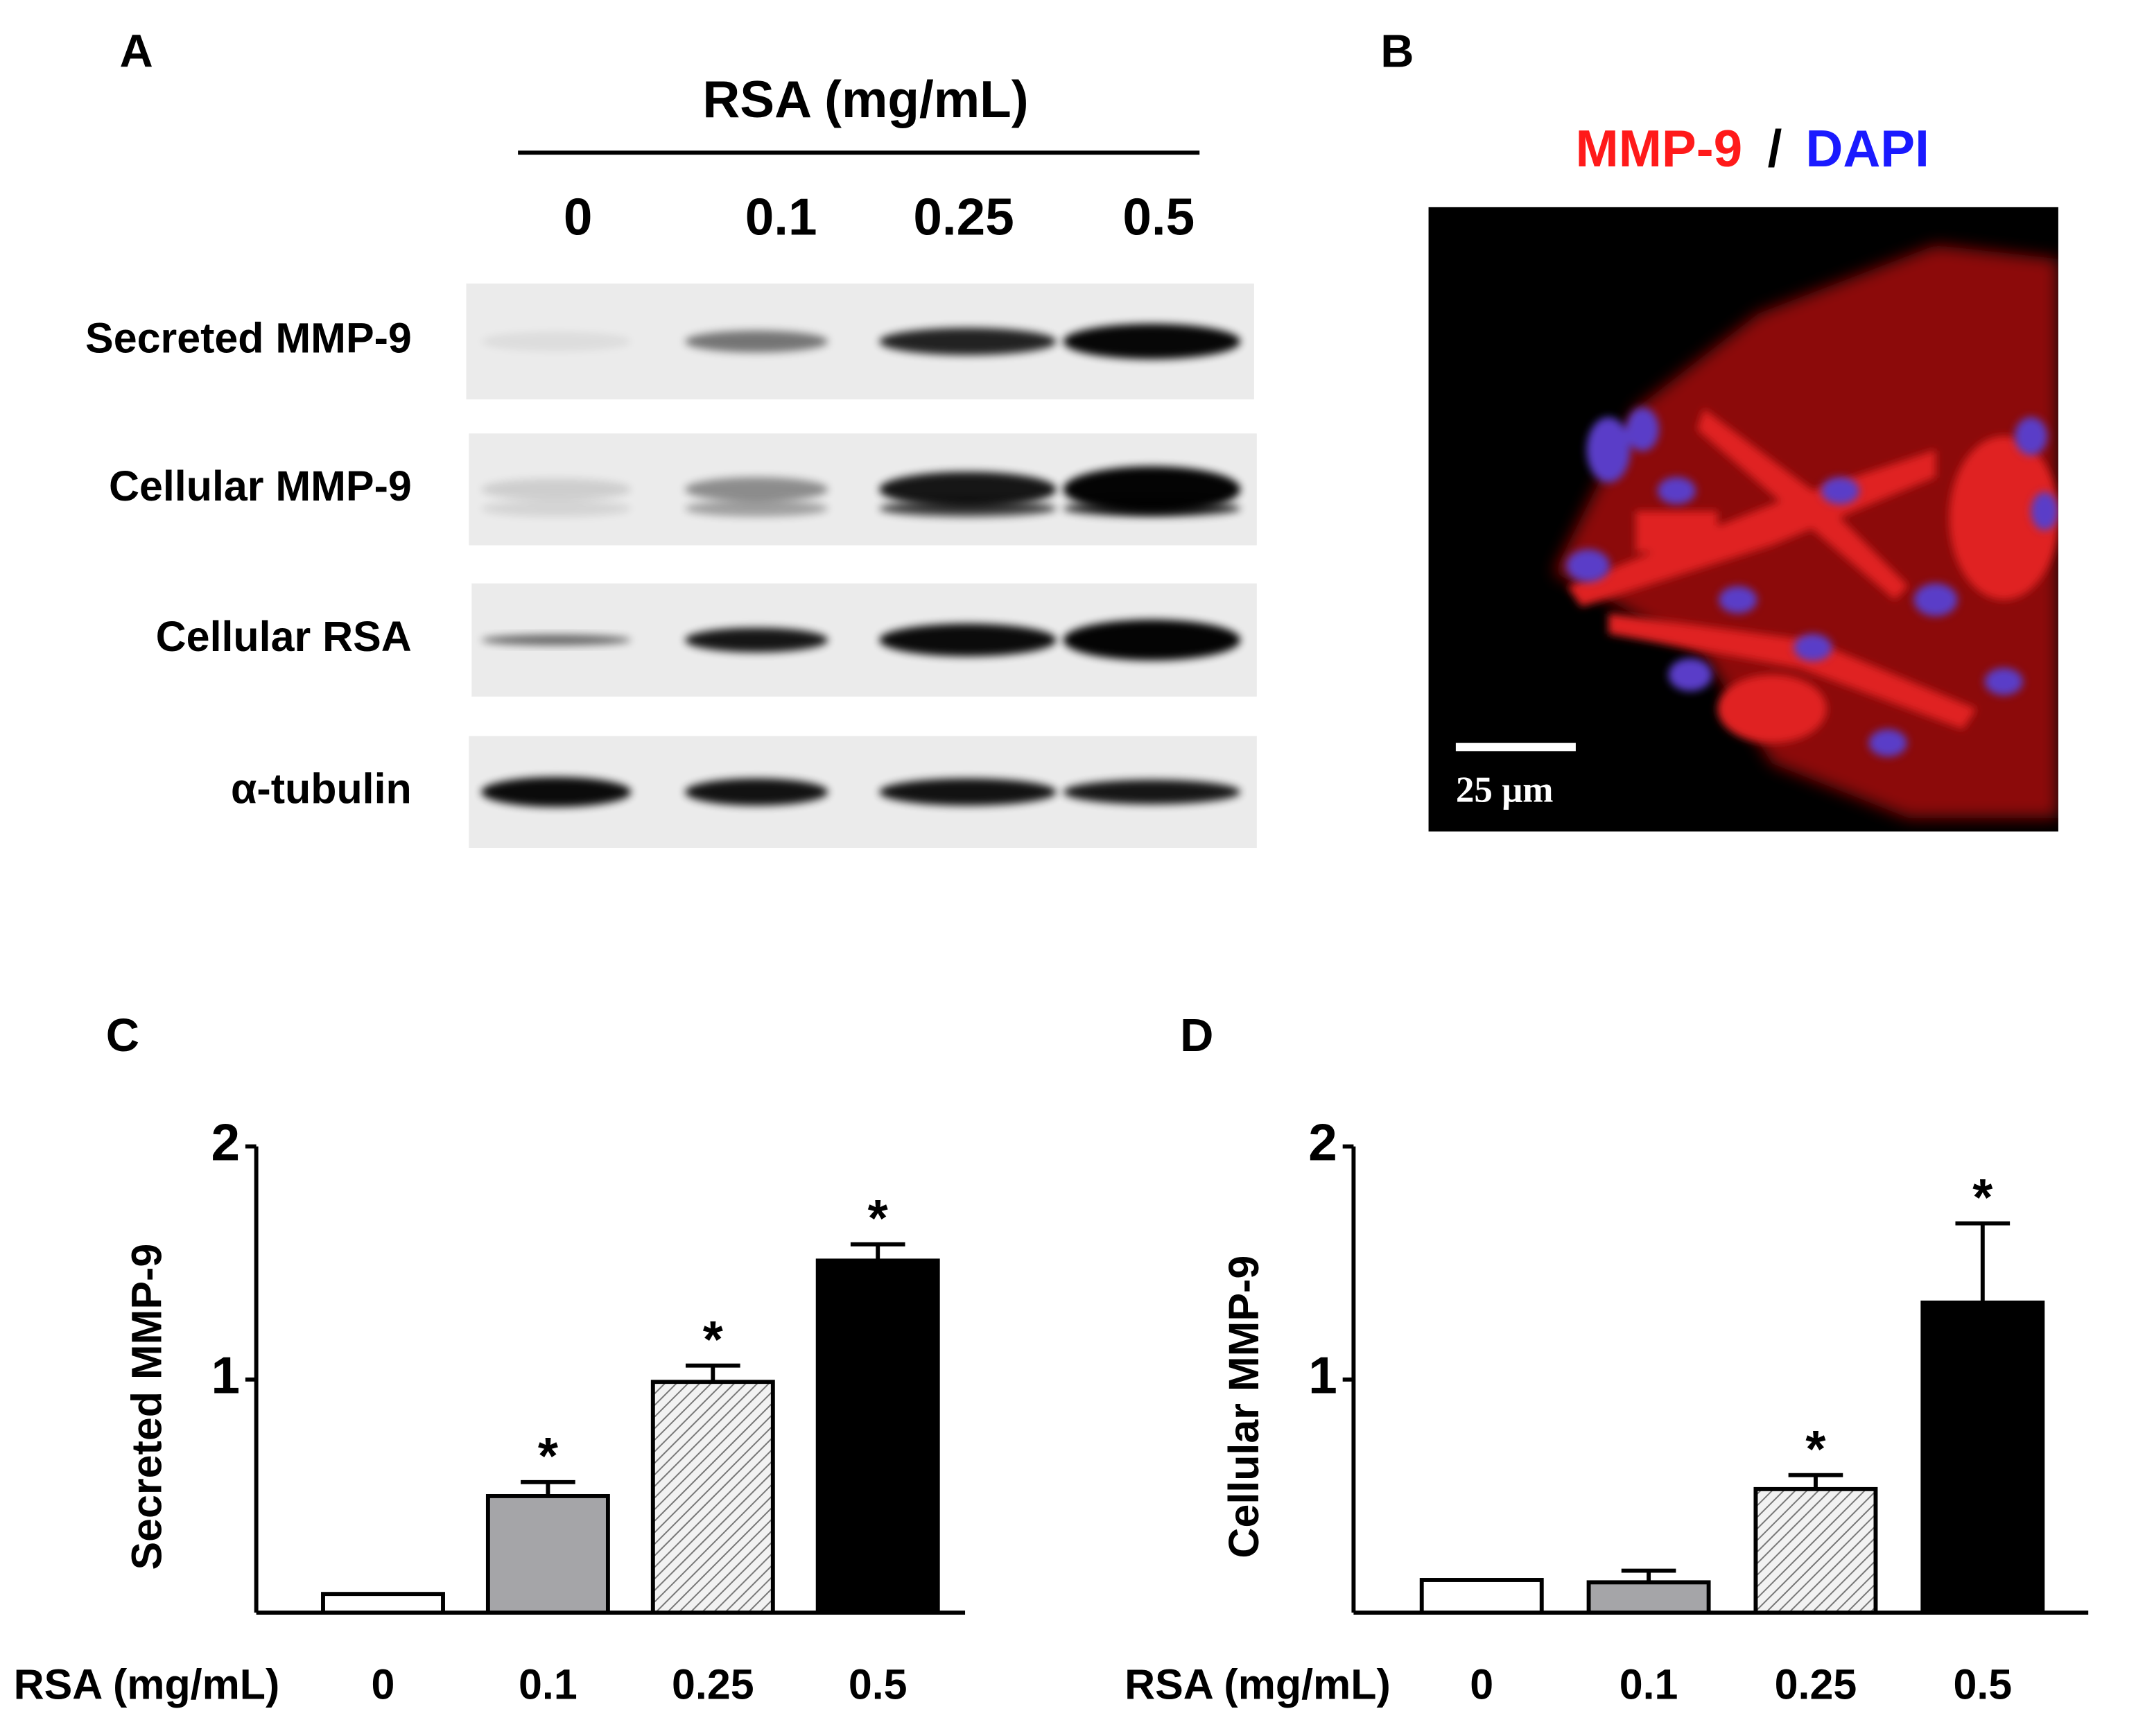 This screenshot has width=2136, height=1736. I want to click on row-label: Cellular RSA, so click(284, 637).